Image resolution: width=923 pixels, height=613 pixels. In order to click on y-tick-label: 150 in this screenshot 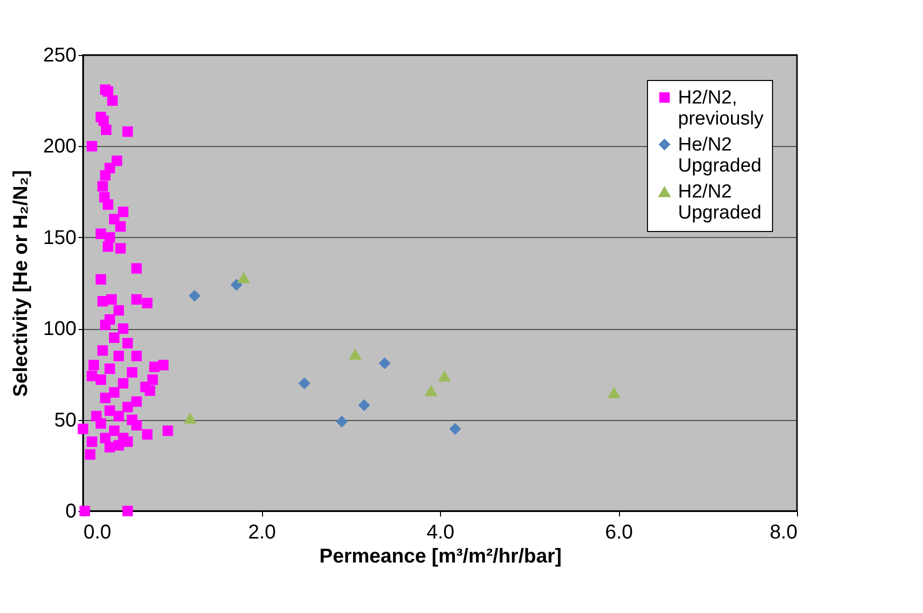, I will do `click(59, 237)`.